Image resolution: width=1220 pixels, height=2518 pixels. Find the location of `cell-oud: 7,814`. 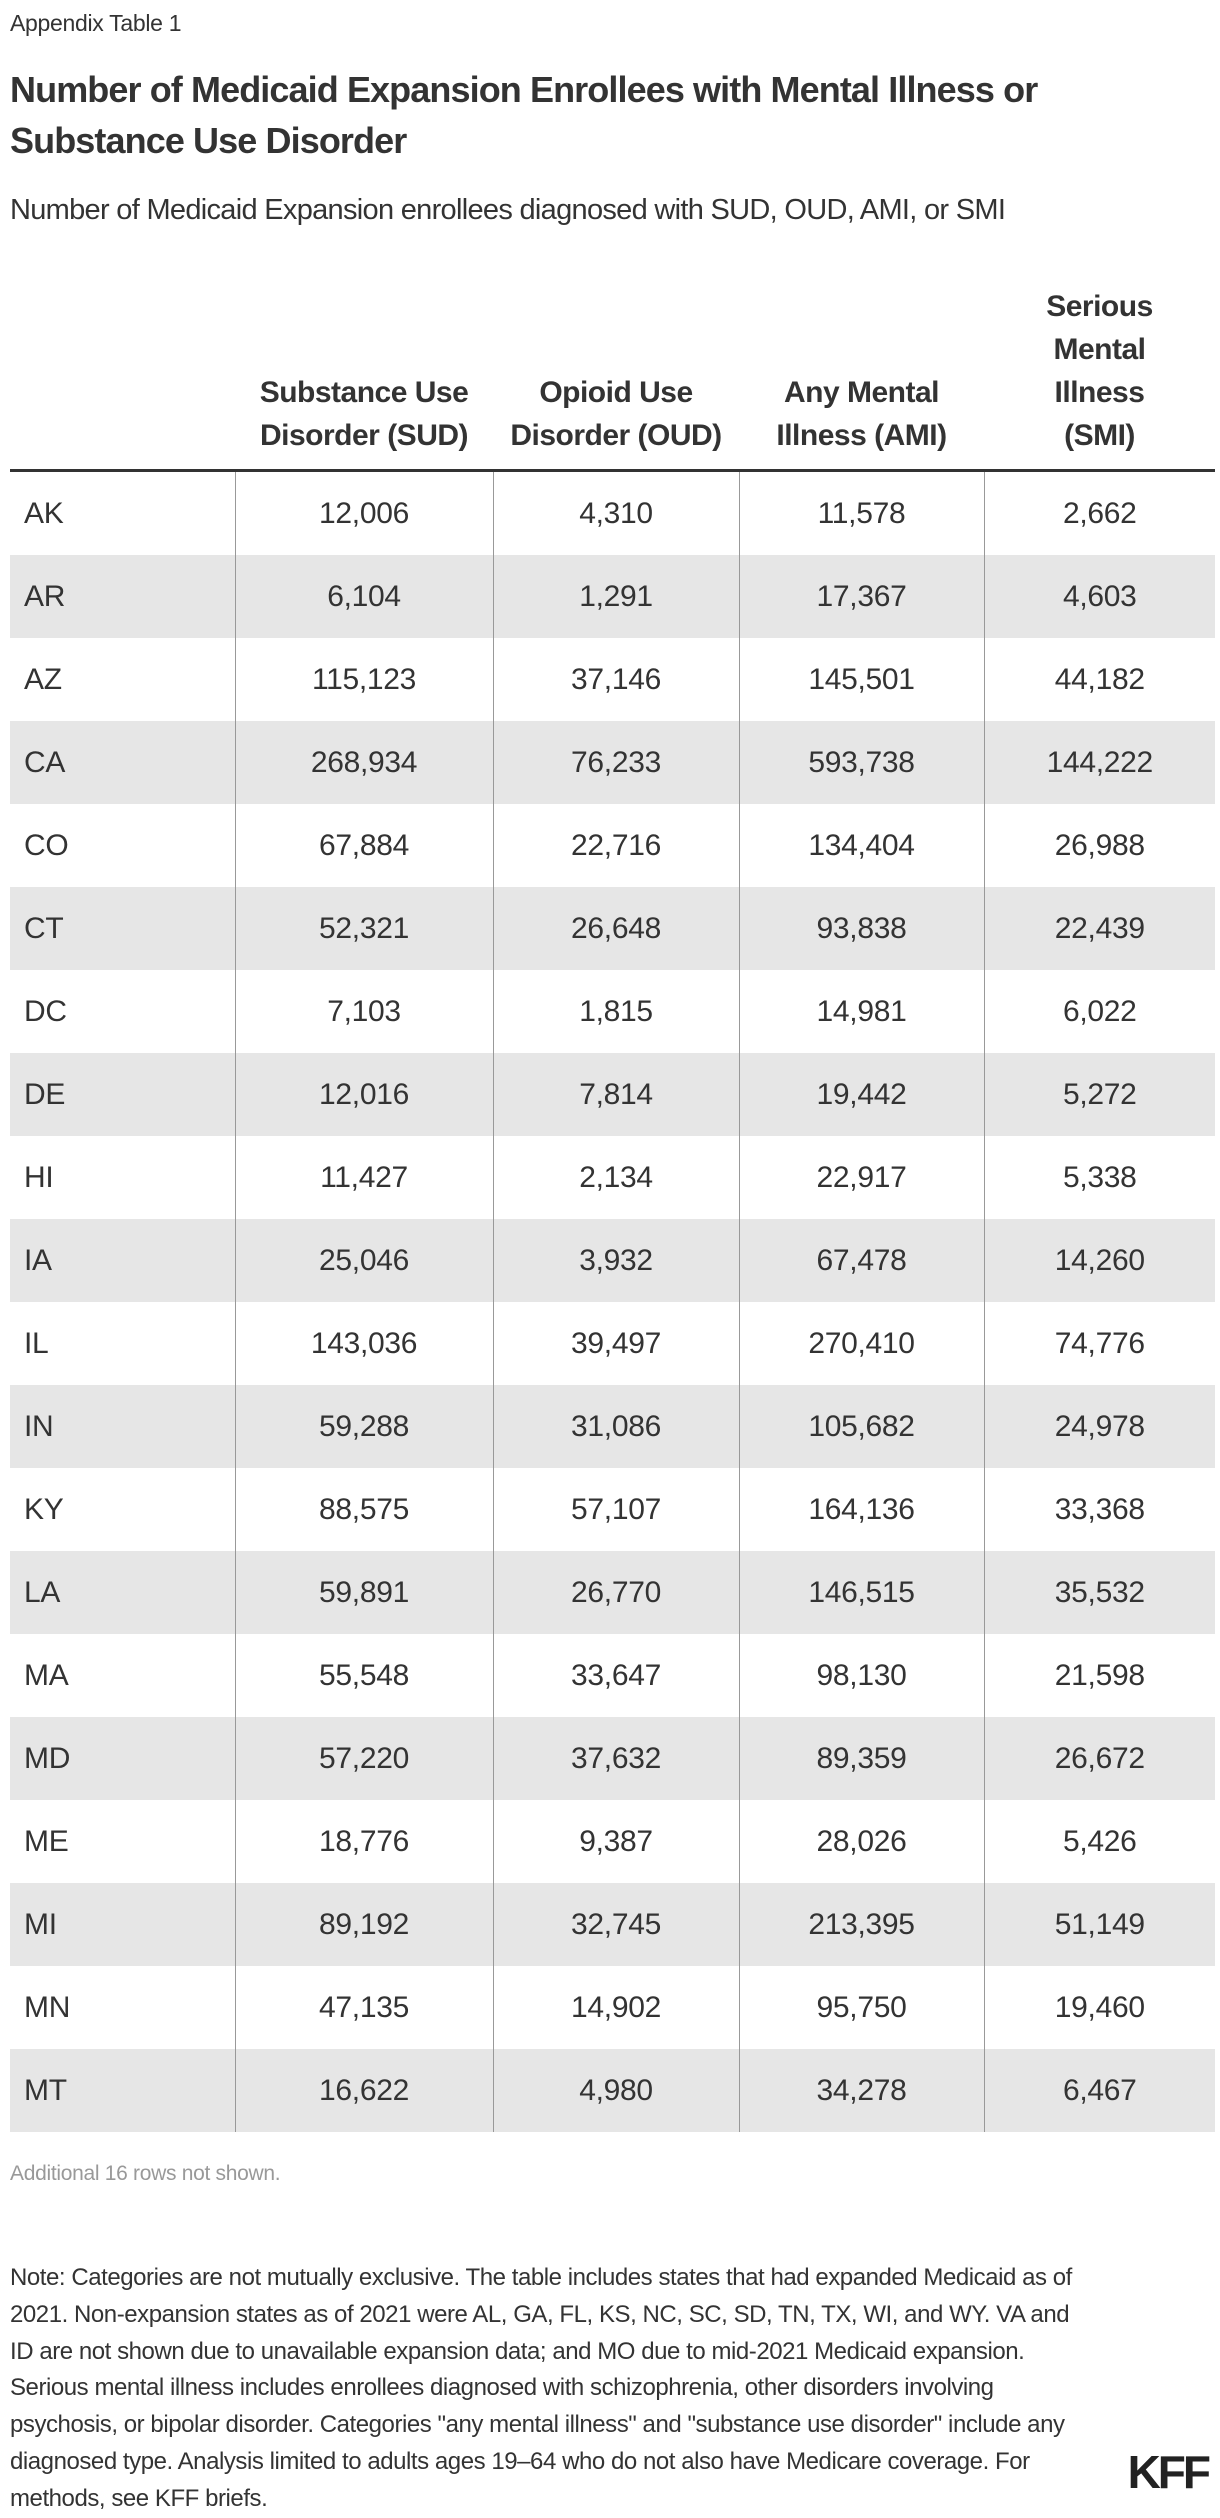

cell-oud: 7,814 is located at coordinates (615, 1094).